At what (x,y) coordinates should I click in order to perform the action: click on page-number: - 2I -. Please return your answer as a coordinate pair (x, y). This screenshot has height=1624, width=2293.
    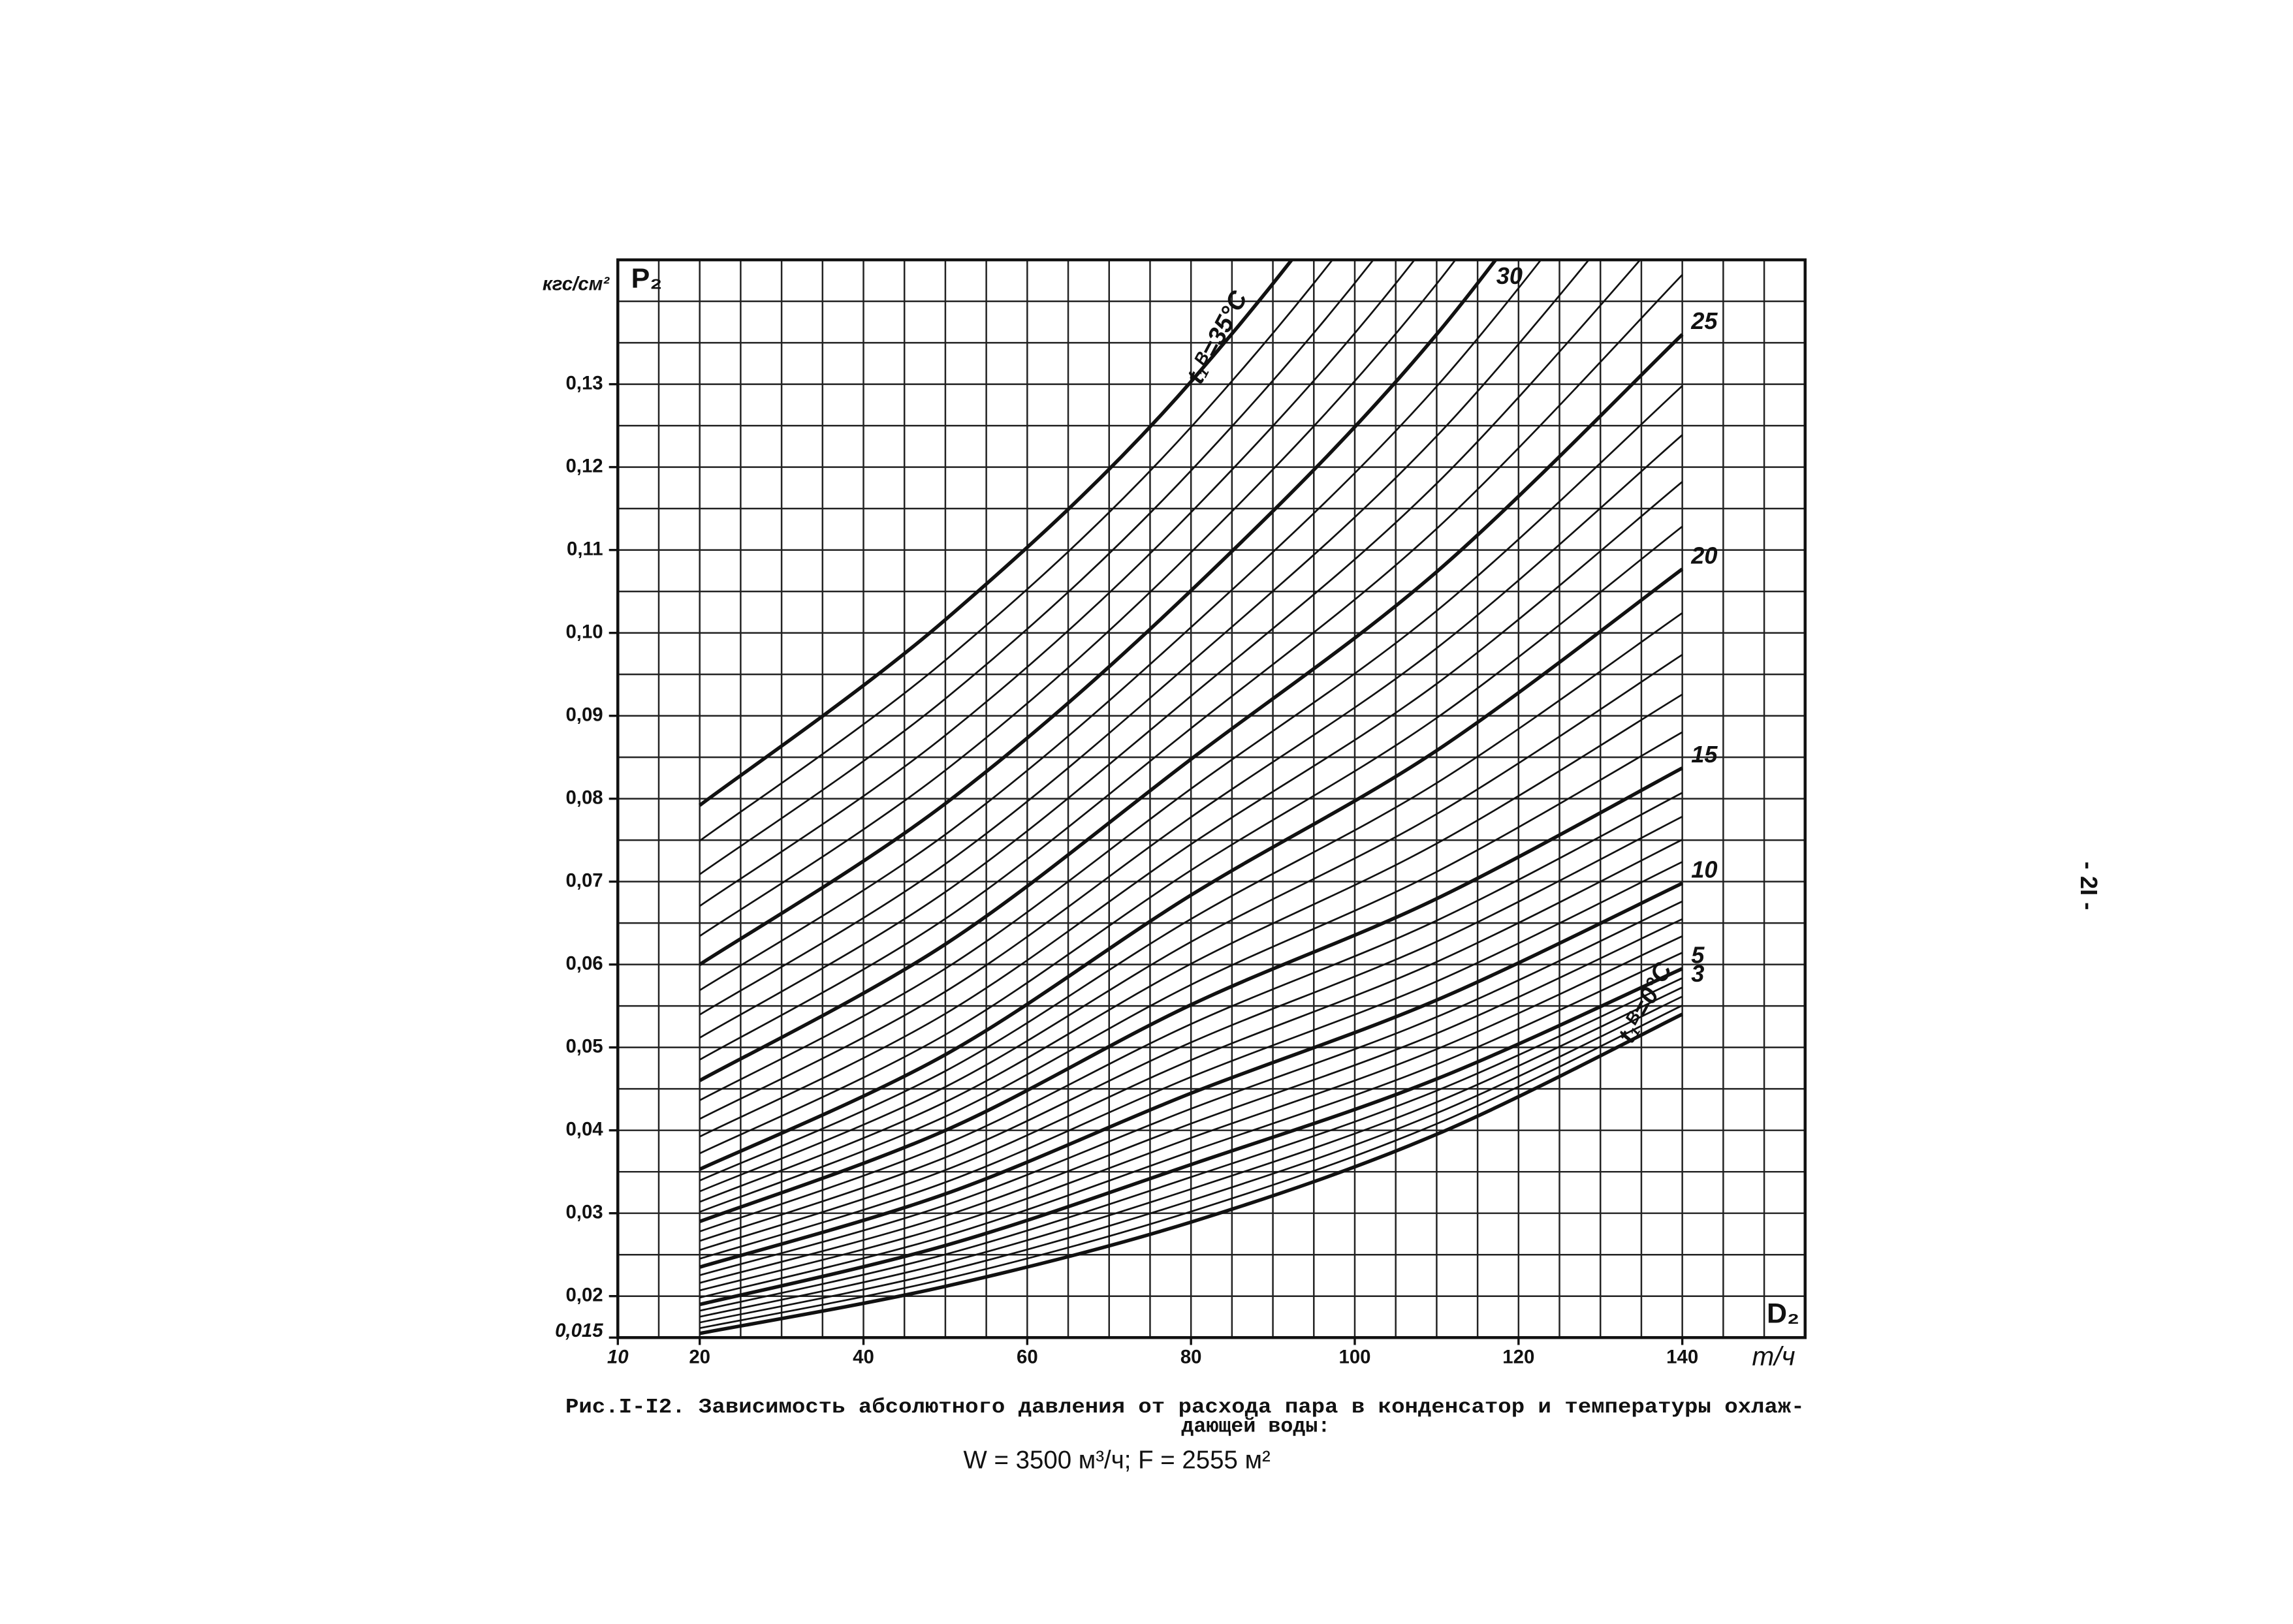
    Looking at the image, I should click on (2089, 886).